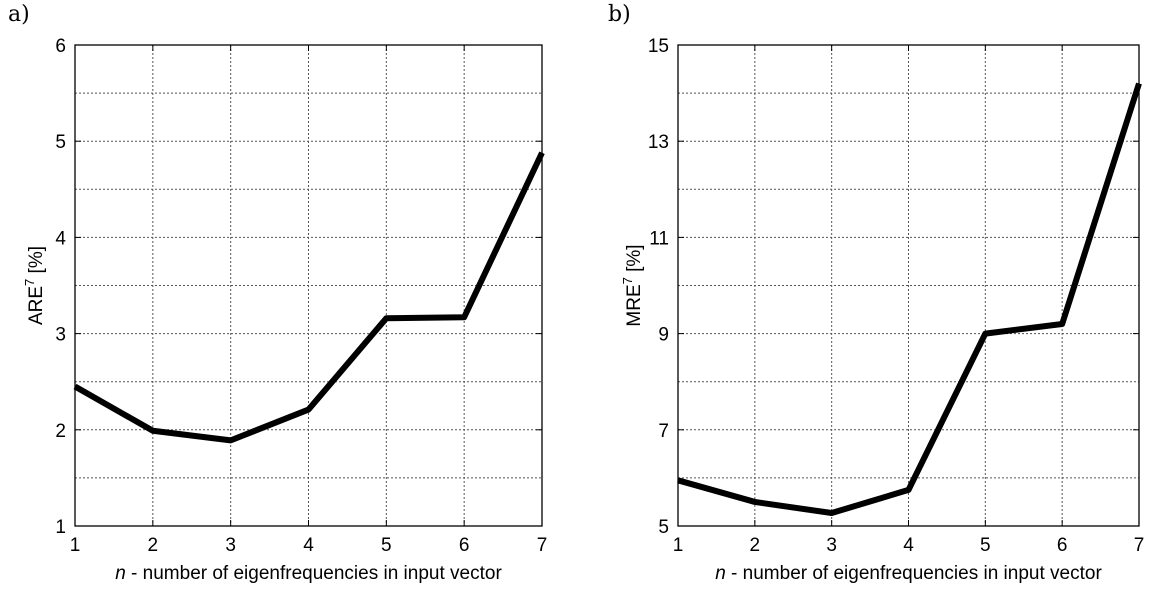 This screenshot has height=592, width=1149. I want to click on y-tick-label: 4, so click(60, 238).